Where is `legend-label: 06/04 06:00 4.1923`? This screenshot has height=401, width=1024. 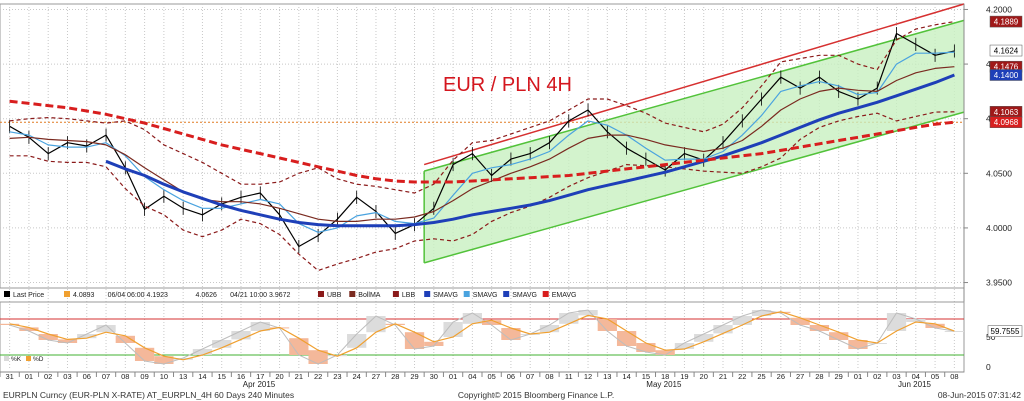 legend-label: 06/04 06:00 4.1923 is located at coordinates (138, 295).